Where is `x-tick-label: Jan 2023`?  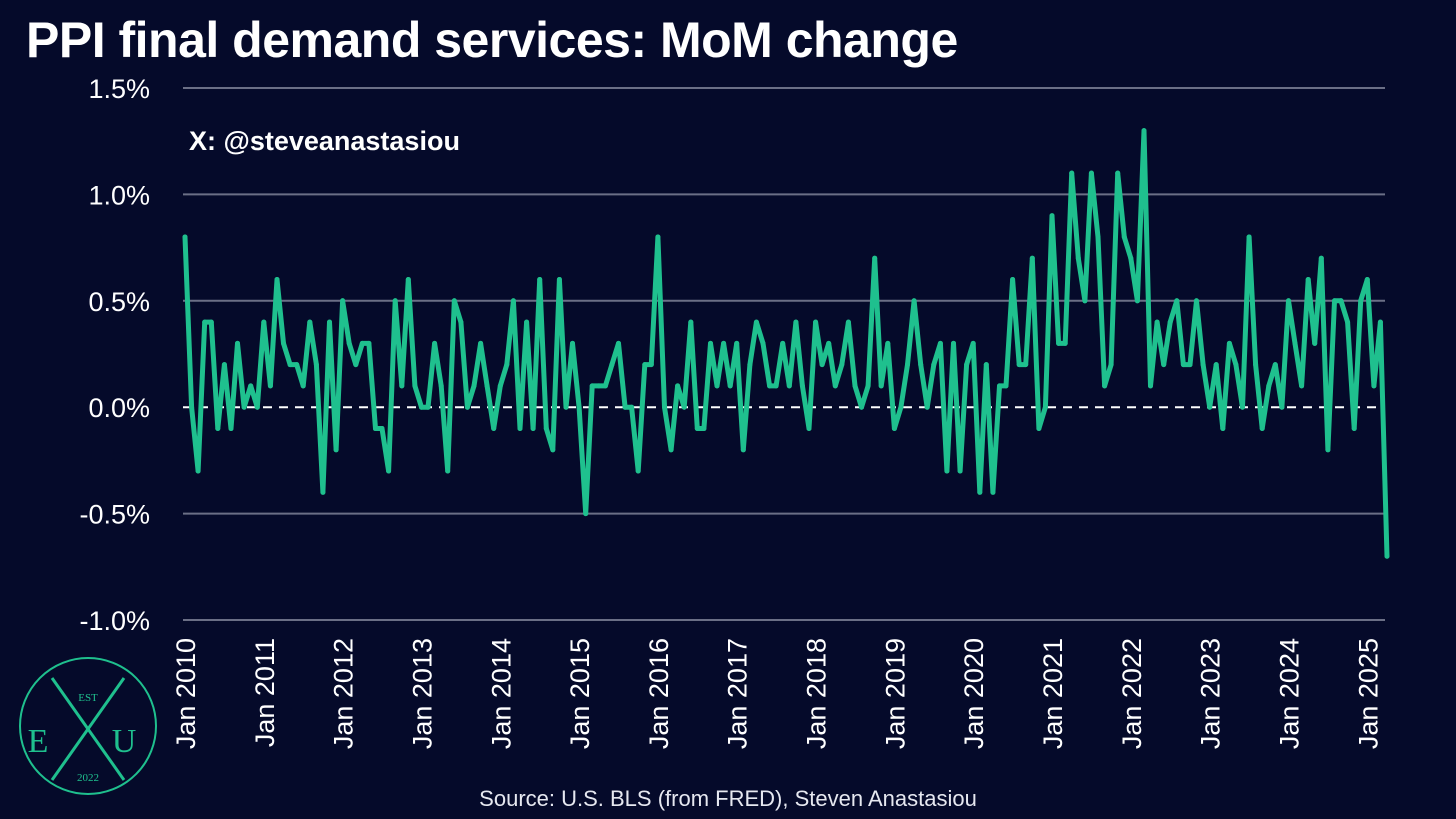 x-tick-label: Jan 2023 is located at coordinates (1211, 693).